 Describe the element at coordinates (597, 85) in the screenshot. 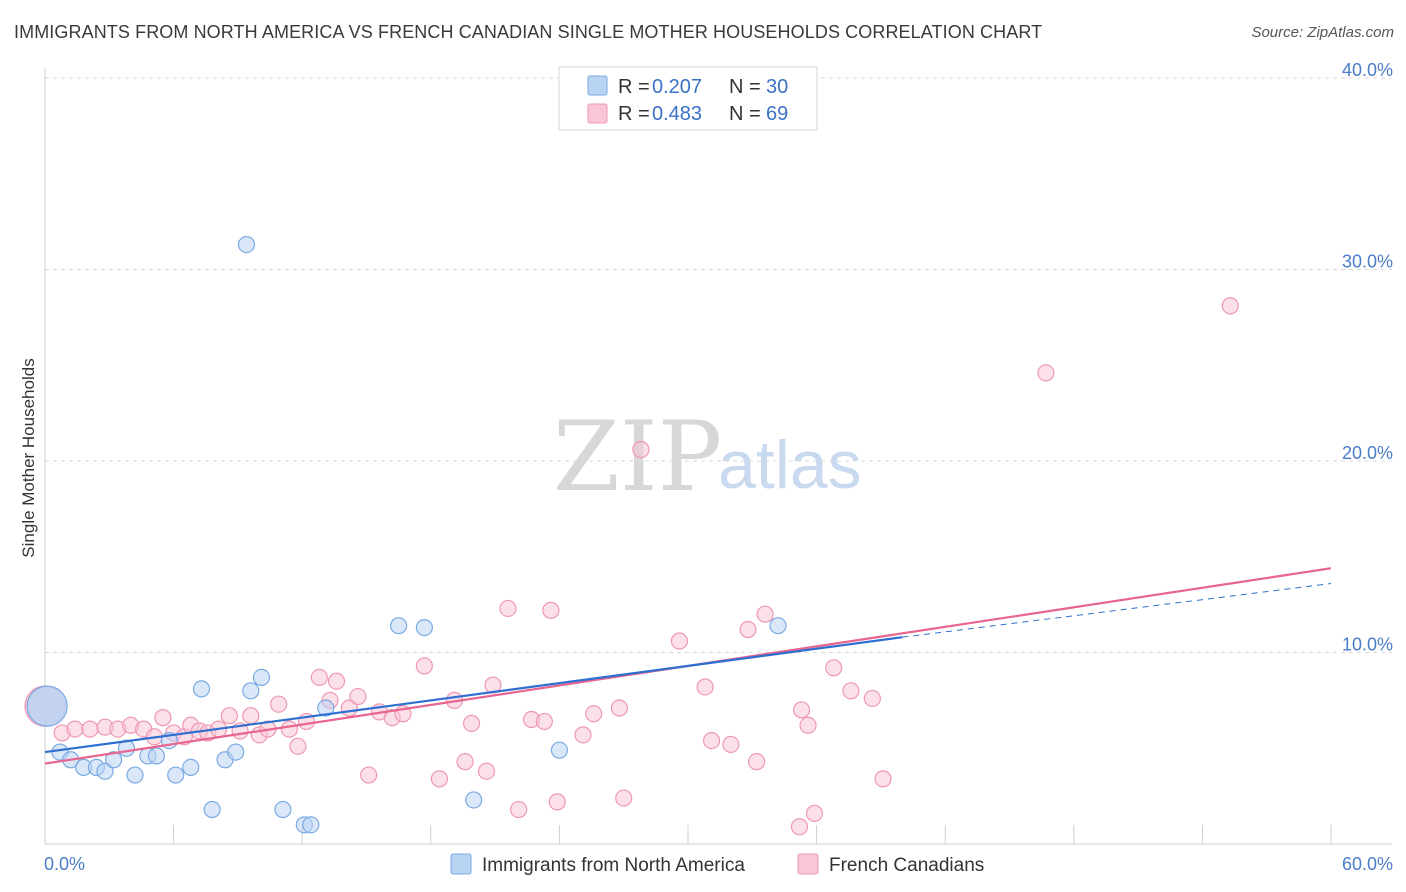

I see `legend-swatch-blue` at that location.